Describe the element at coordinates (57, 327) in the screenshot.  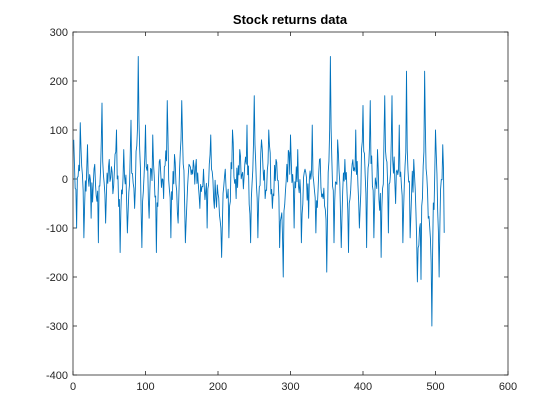
I see `y-tick-label: -300` at that location.